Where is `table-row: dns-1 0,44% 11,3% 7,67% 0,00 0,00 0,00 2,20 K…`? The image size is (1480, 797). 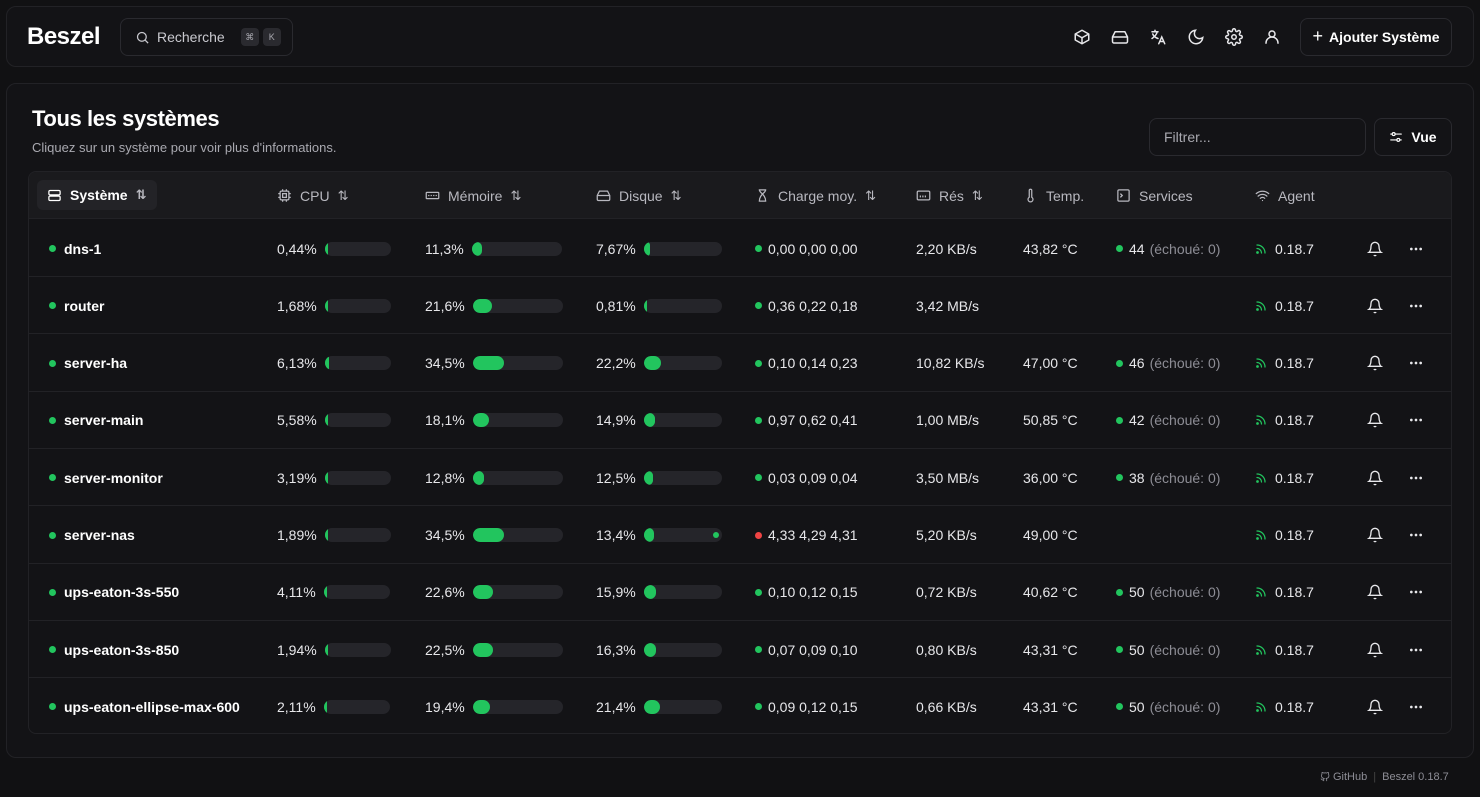 table-row: dns-1 0,44% 11,3% 7,67% 0,00 0,00 0,00 2,20 K… is located at coordinates (740, 248).